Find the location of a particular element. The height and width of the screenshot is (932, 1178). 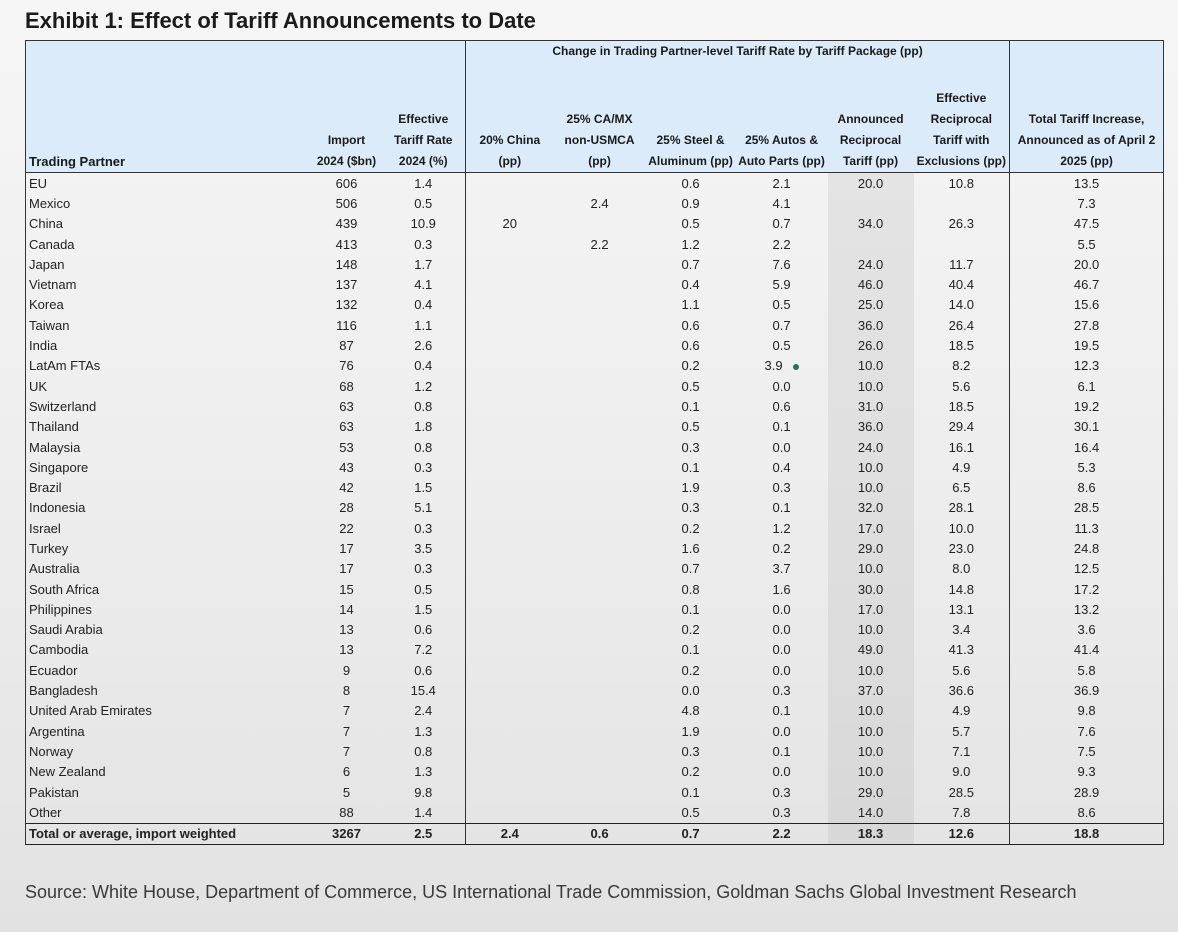

total-cell: 7.3 is located at coordinates (1087, 203).